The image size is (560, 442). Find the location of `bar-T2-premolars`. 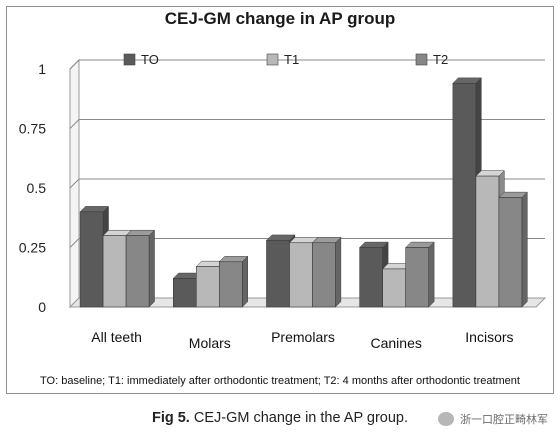

bar-T2-premolars is located at coordinates (326, 272).